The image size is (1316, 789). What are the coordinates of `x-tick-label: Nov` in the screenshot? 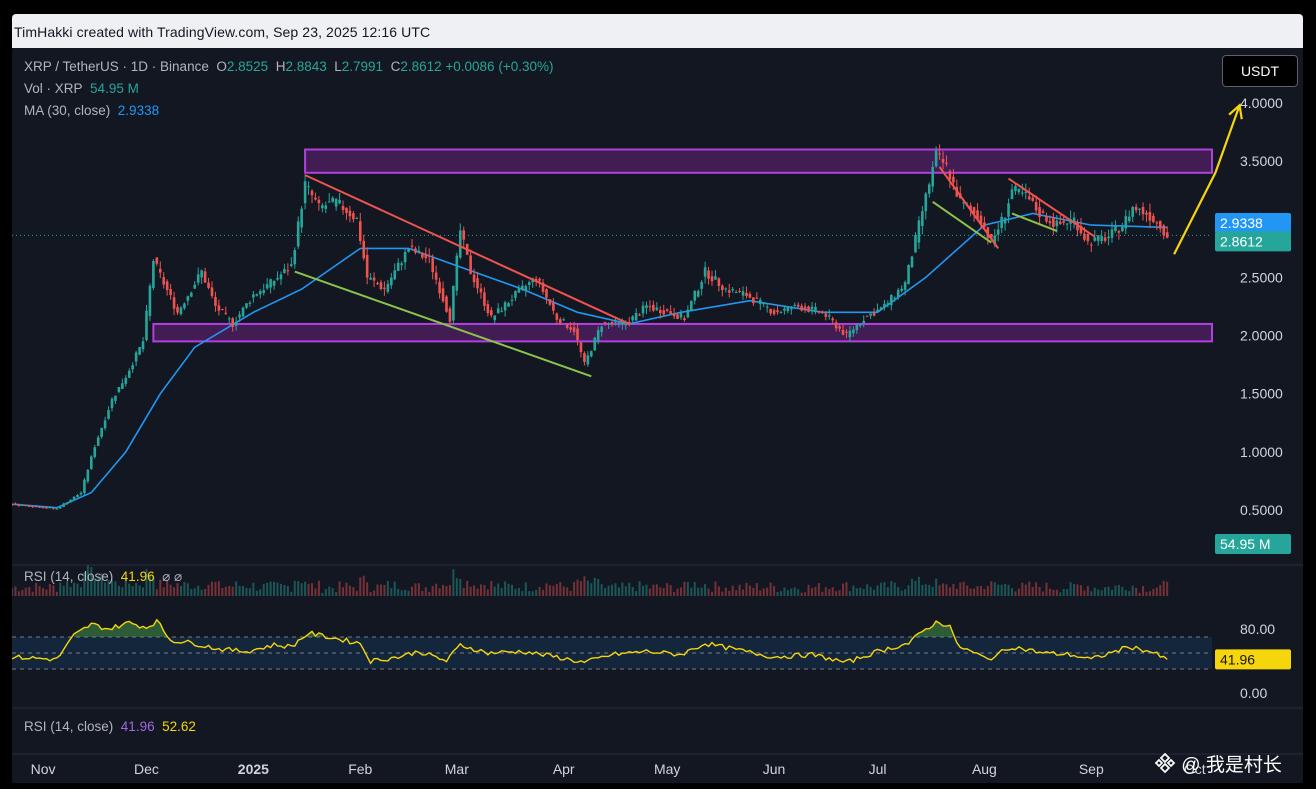 It's located at (43, 769).